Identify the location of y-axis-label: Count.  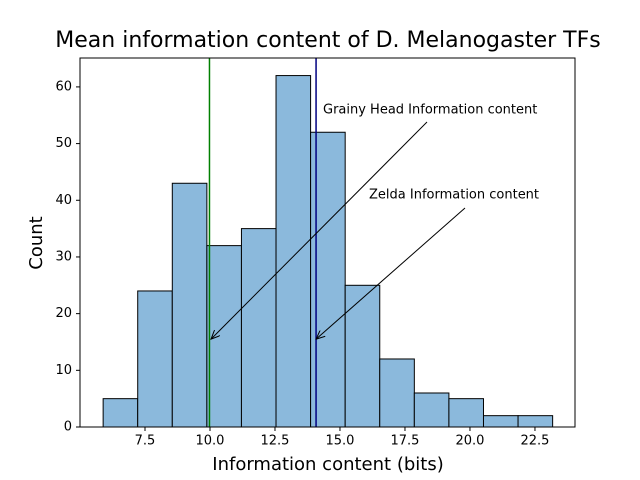
(36, 242).